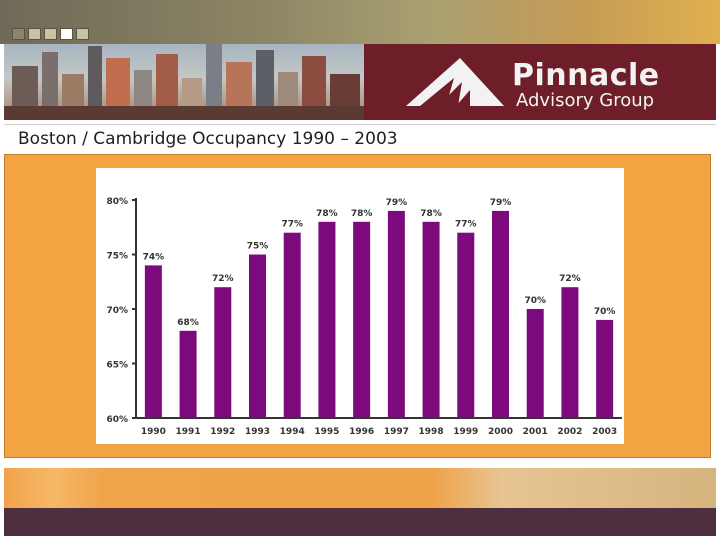 This screenshot has width=720, height=540. What do you see at coordinates (586, 75) in the screenshot?
I see `logo-name: Pinnacle` at bounding box center [586, 75].